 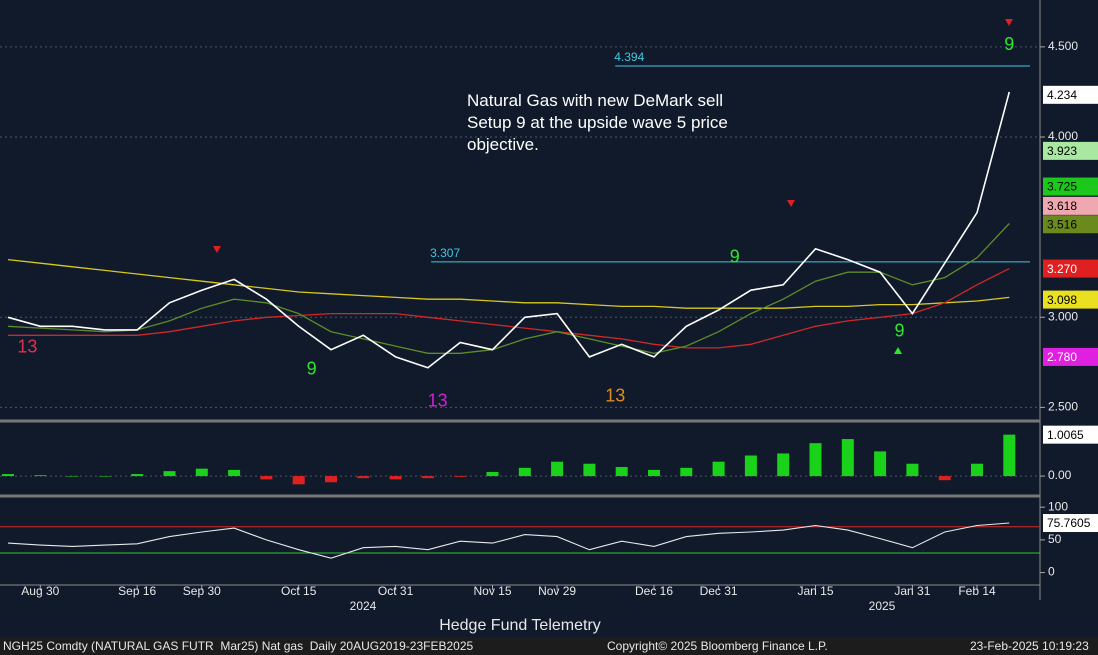 I want to click on x-tick-label: Oct 15, so click(x=299, y=591).